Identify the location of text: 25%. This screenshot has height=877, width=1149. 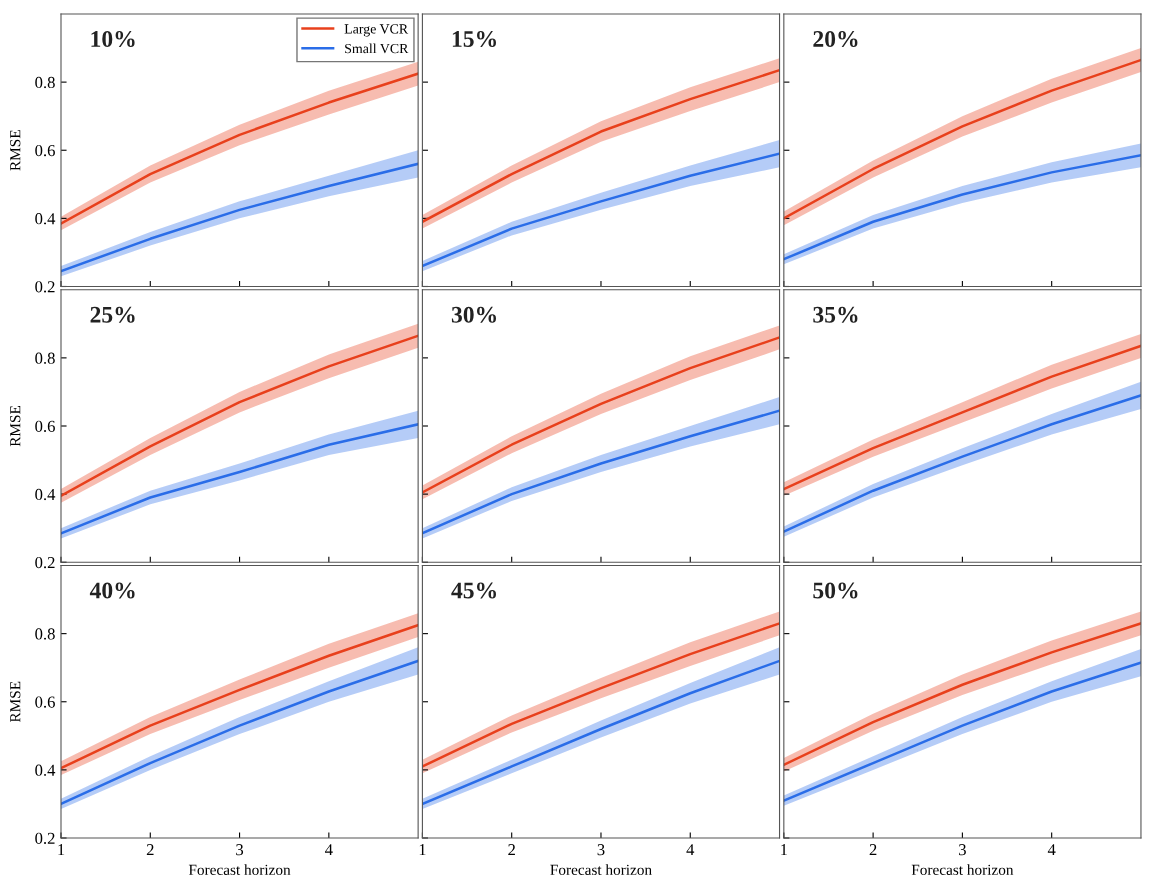
(112, 314).